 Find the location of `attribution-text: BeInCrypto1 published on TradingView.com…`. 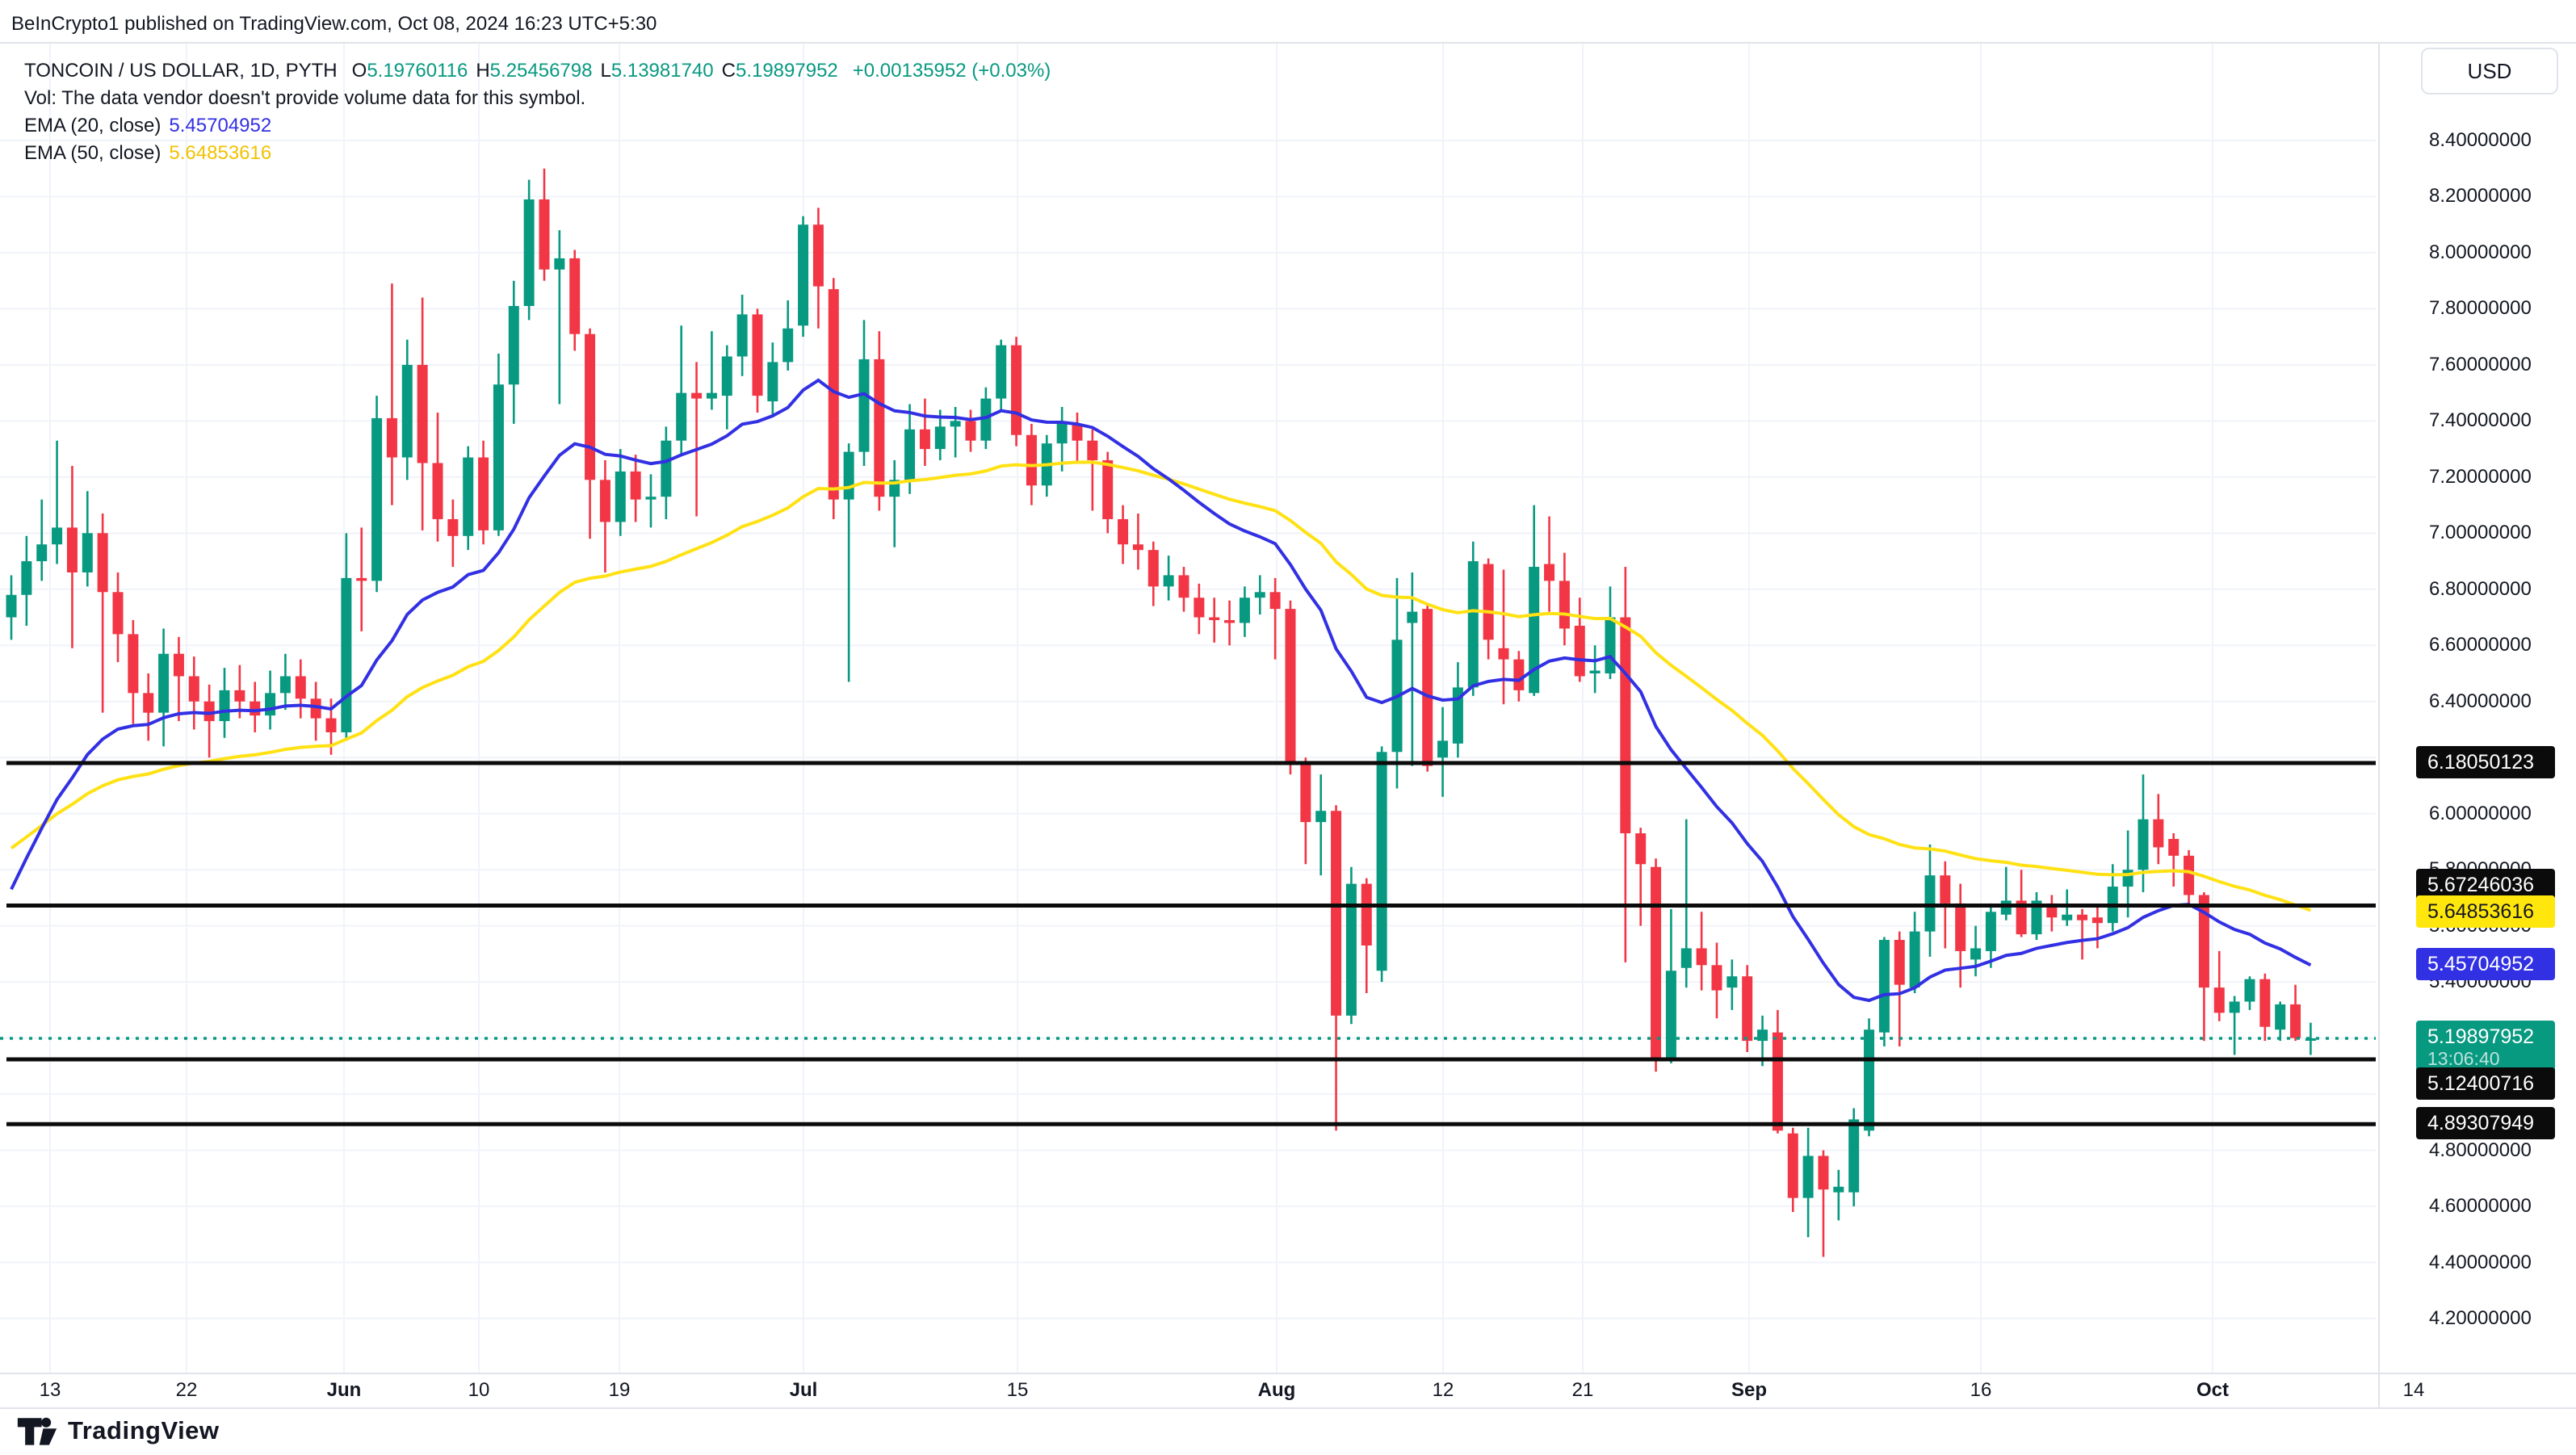

attribution-text: BeInCrypto1 published on TradingView.com… is located at coordinates (334, 24).